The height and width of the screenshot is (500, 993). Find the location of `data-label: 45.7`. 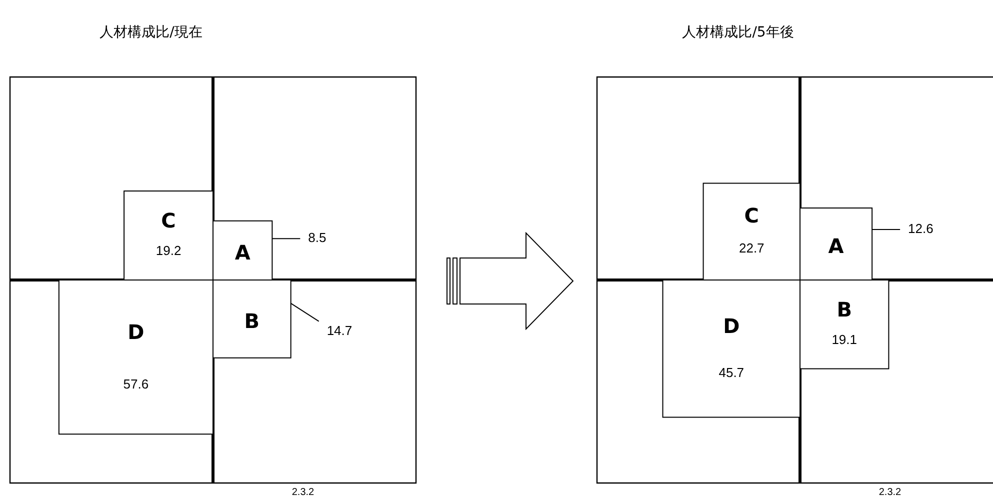

data-label: 45.7 is located at coordinates (731, 372).